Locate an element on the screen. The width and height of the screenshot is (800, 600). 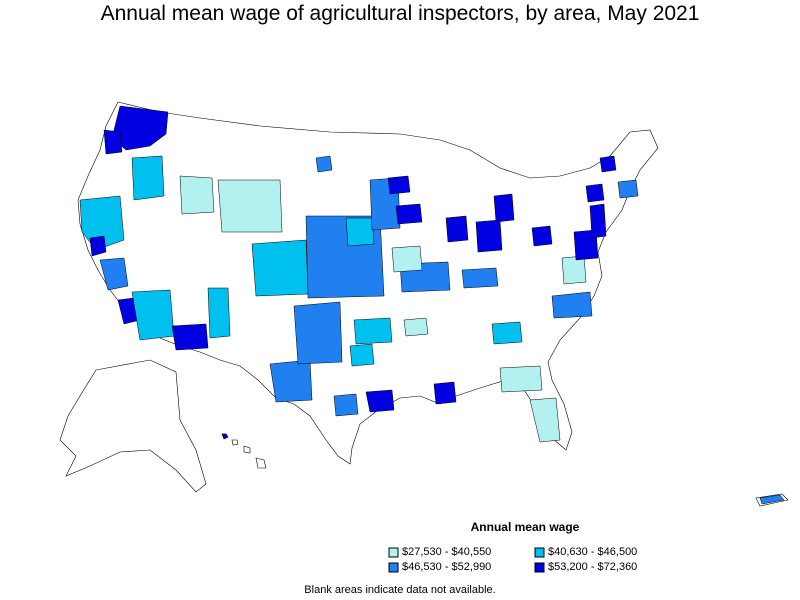
area-north-carolina is located at coordinates (572, 305).